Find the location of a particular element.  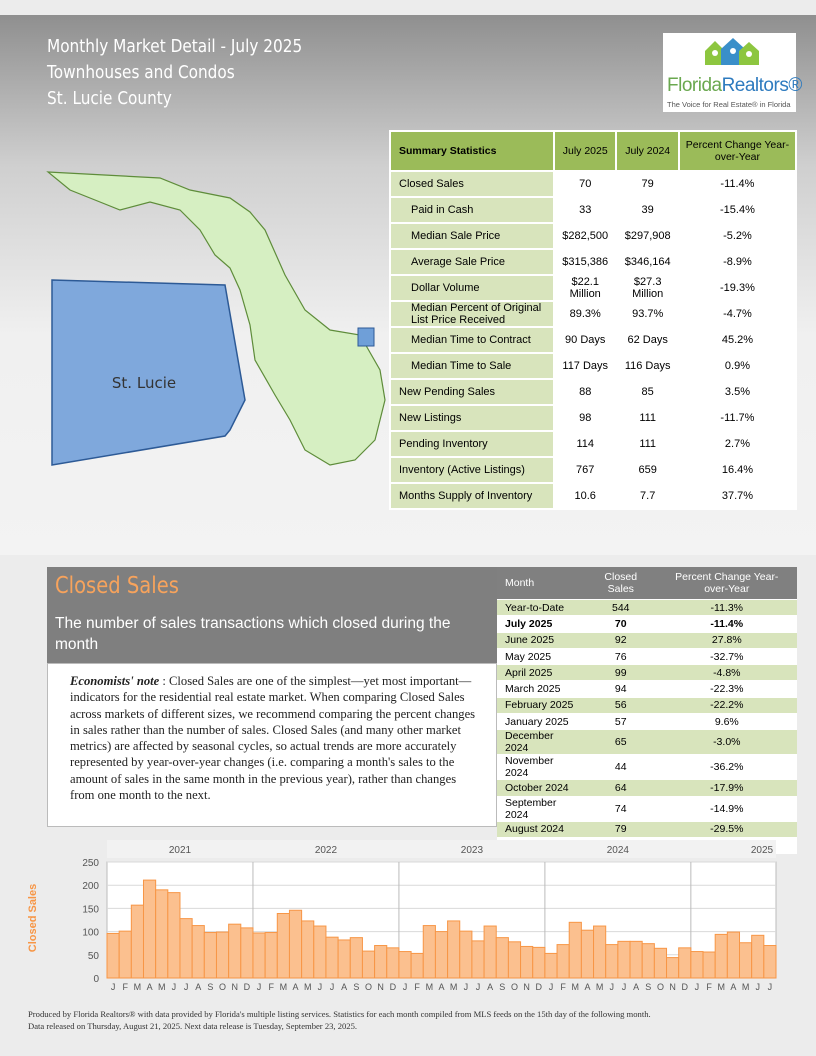

logo-name: Realtors® is located at coordinates (762, 85).